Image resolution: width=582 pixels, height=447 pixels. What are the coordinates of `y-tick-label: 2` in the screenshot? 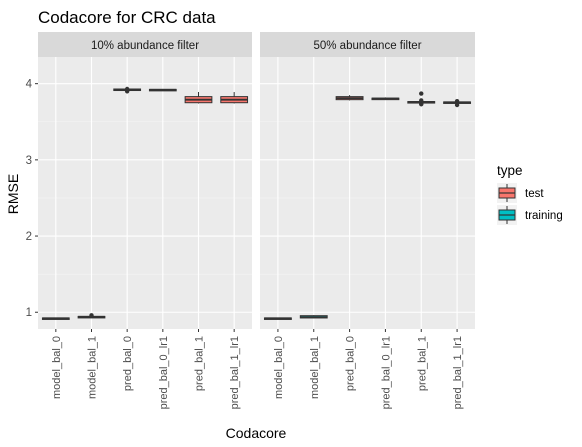 It's located at (29, 237).